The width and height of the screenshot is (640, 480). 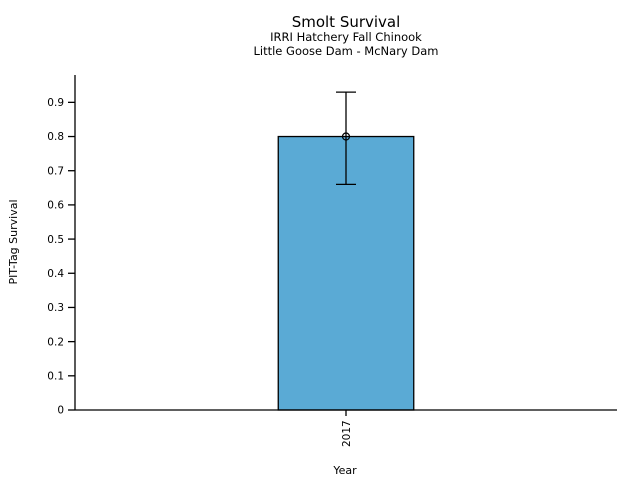 I want to click on x-axis-title: Year, so click(x=344, y=470).